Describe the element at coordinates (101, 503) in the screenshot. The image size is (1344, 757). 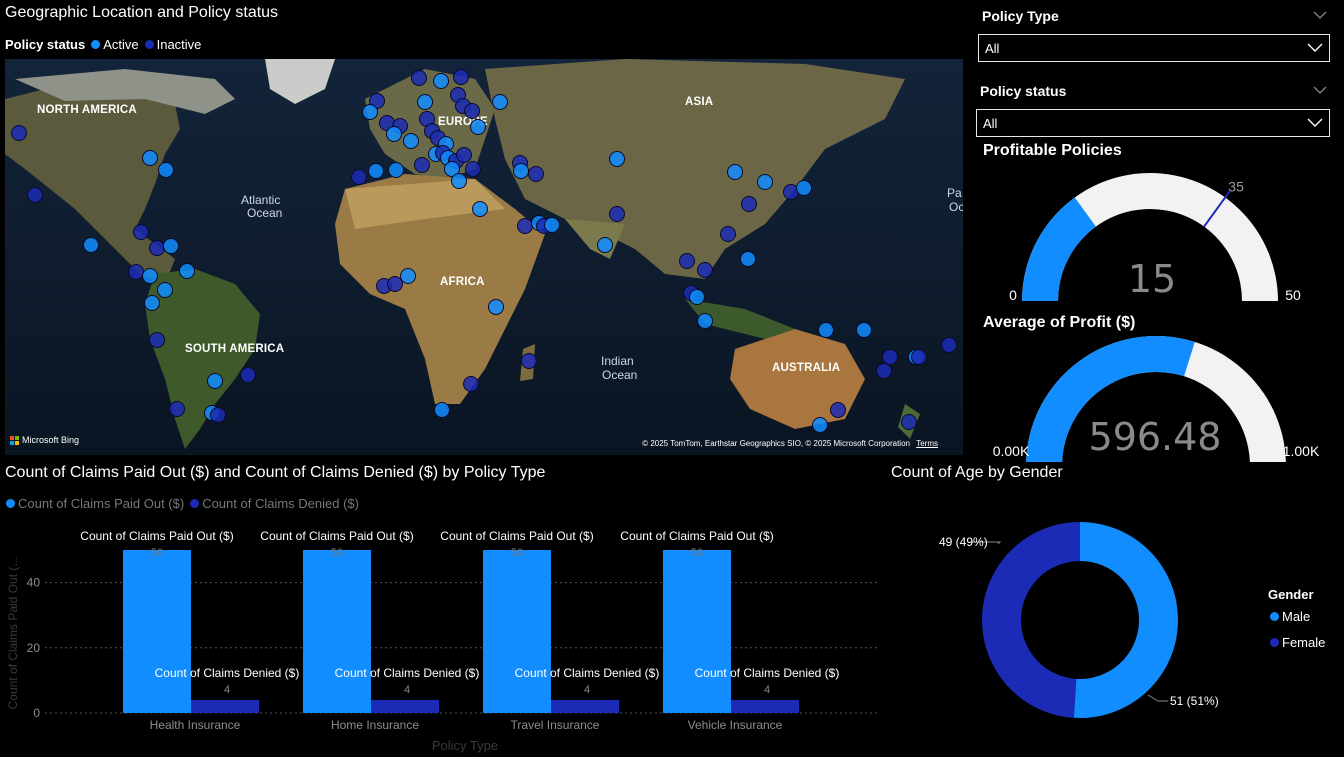
I see `legend-paid-label: Count of Claims Paid Out ($)` at that location.